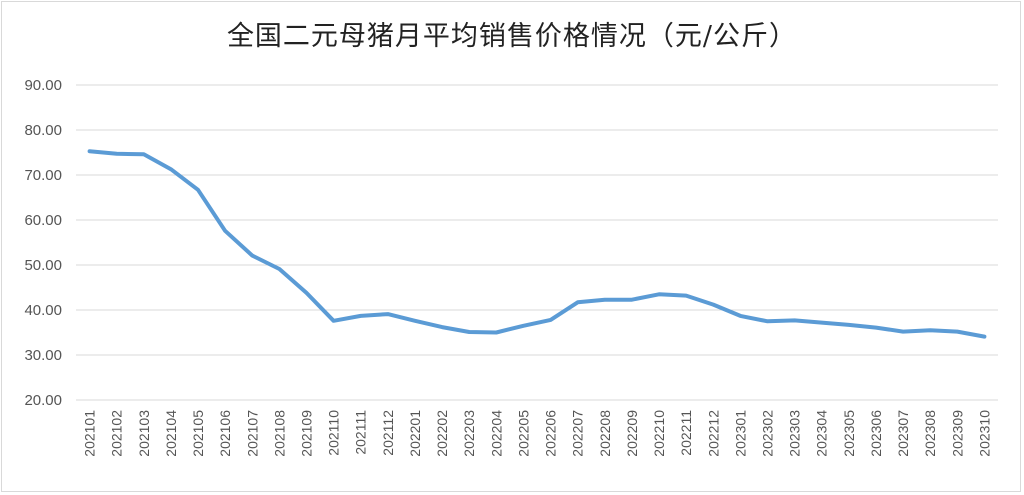  I want to click on x-tick-label: 202210, so click(659, 433).